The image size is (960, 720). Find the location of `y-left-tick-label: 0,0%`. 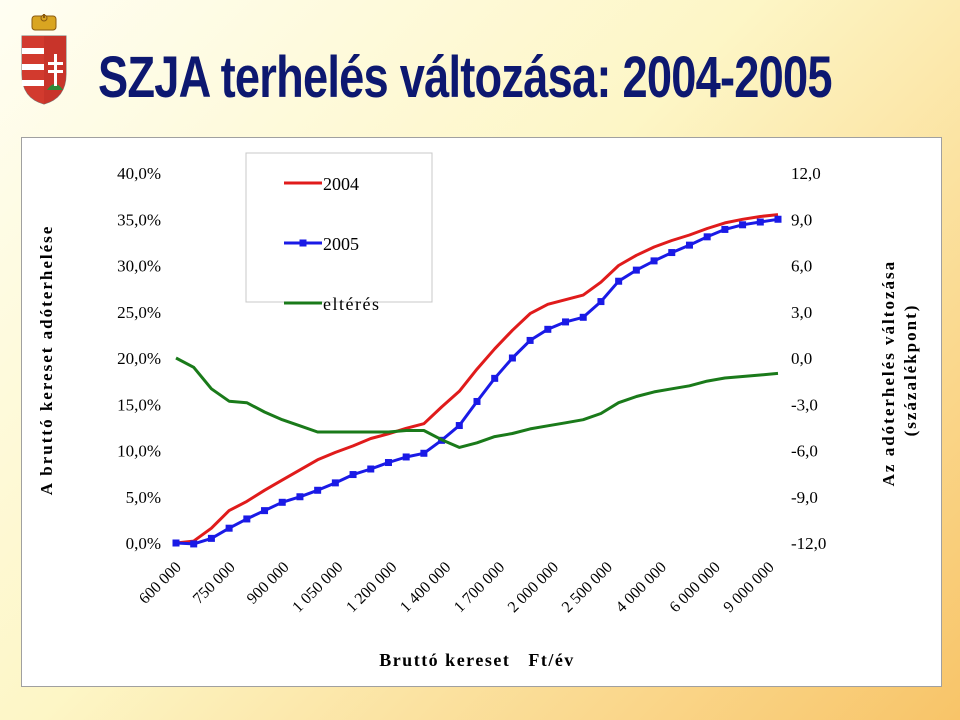

y-left-tick-label: 0,0% is located at coordinates (143, 543).